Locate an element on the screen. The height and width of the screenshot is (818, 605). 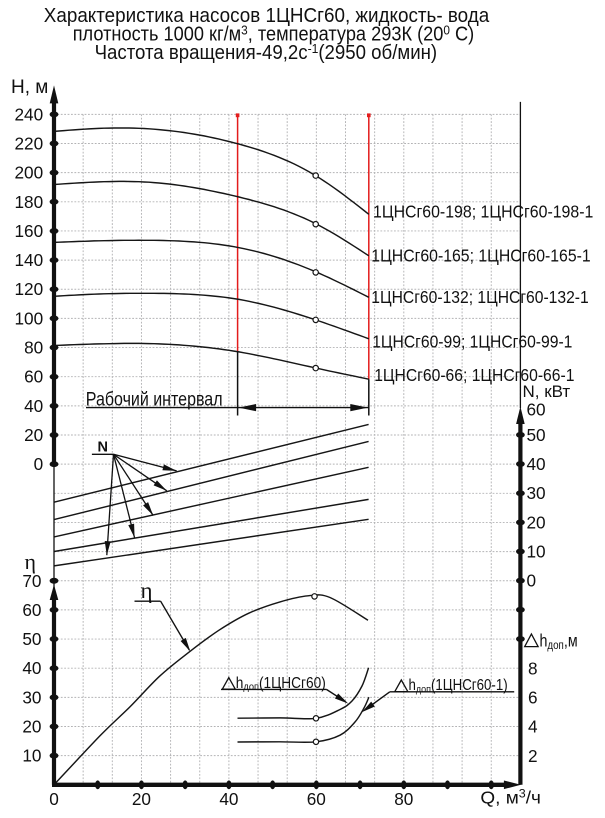
svg-text: Рабочий интервал is located at coordinates (154, 399).